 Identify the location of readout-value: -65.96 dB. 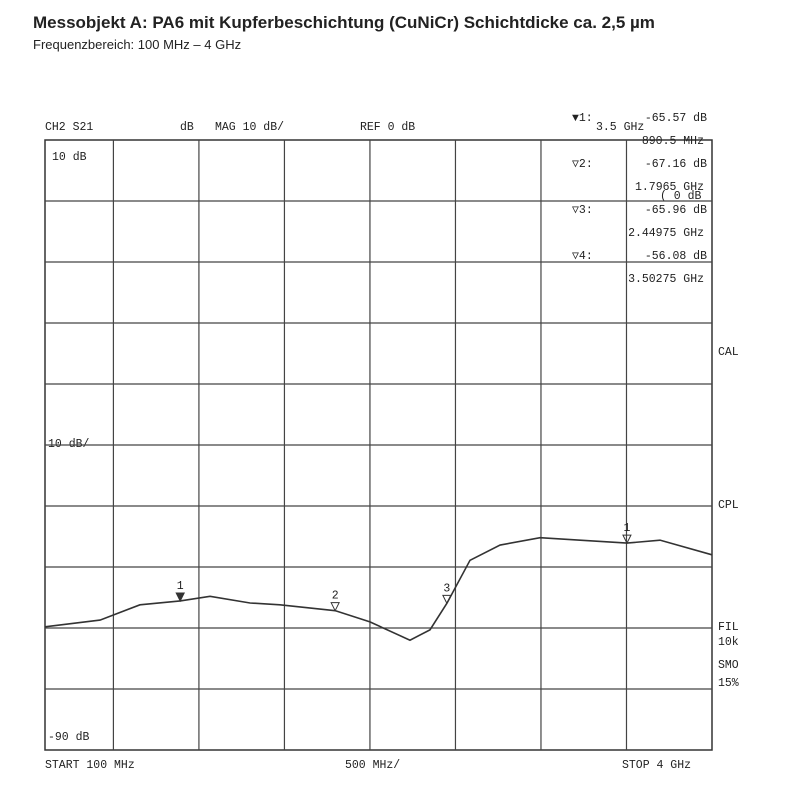
(676, 210).